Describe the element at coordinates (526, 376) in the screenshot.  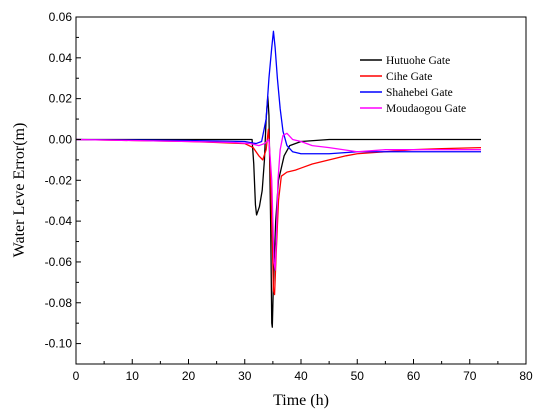
I see `x-tick-label: 80` at that location.